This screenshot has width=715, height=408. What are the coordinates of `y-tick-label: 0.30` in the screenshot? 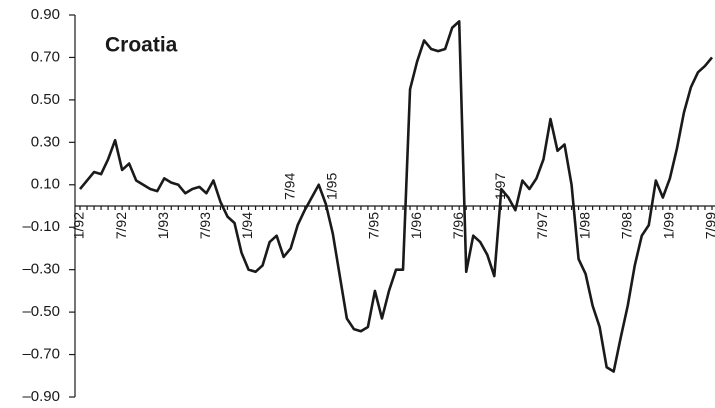 It's located at (45, 141).